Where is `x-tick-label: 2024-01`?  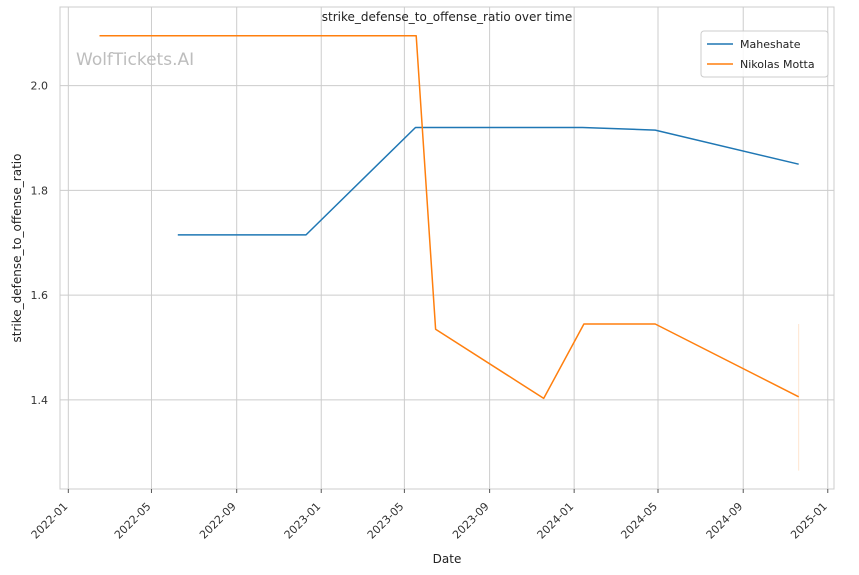
x-tick-label: 2024-01 is located at coordinates (556, 521).